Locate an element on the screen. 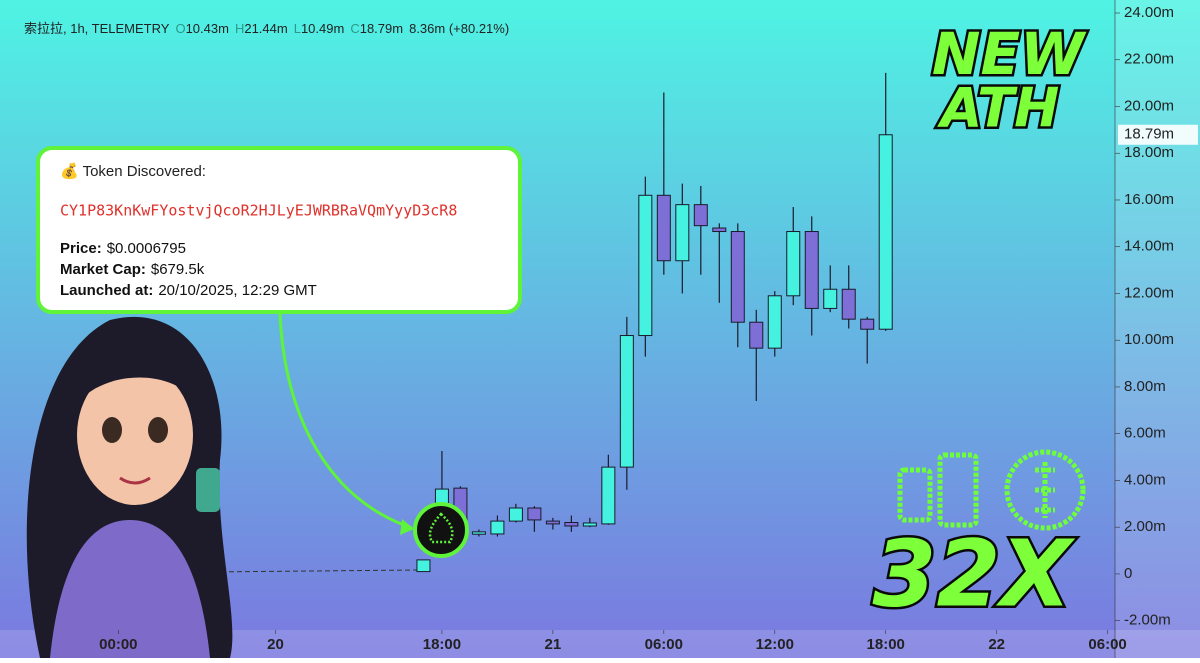 This screenshot has height=663, width=1200. x-tick-label: 20 is located at coordinates (275, 644).